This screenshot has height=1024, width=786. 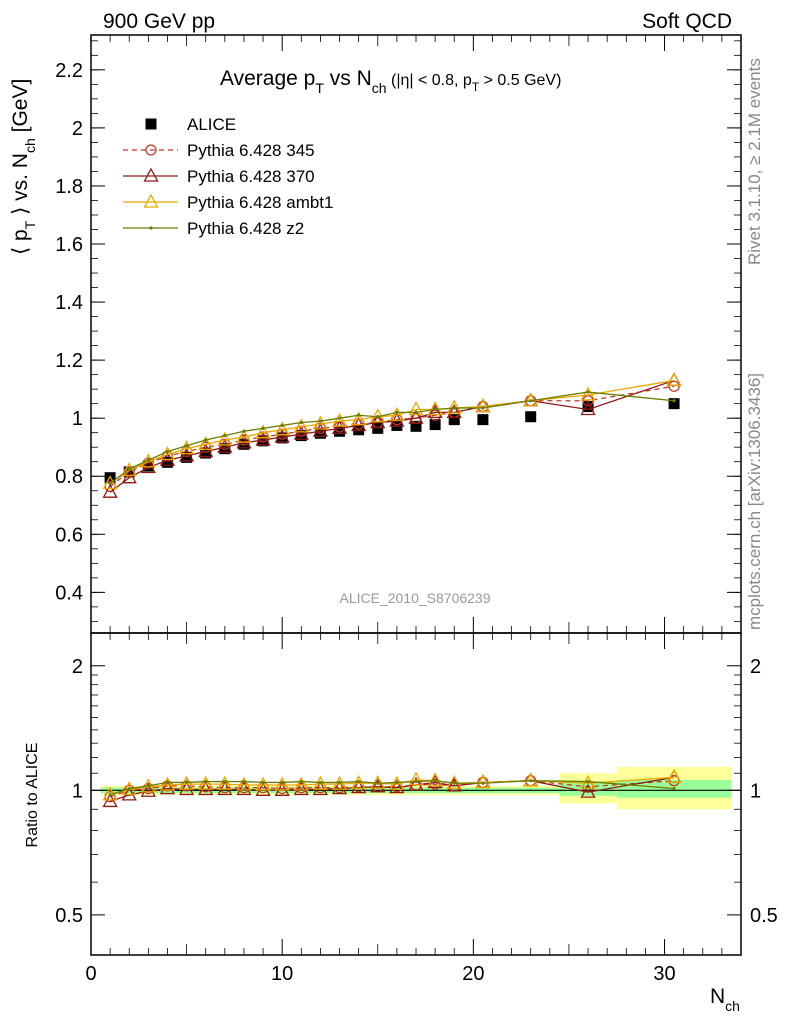 I want to click on legend-entry: Pythia 6.428 ambt1, so click(x=228, y=202).